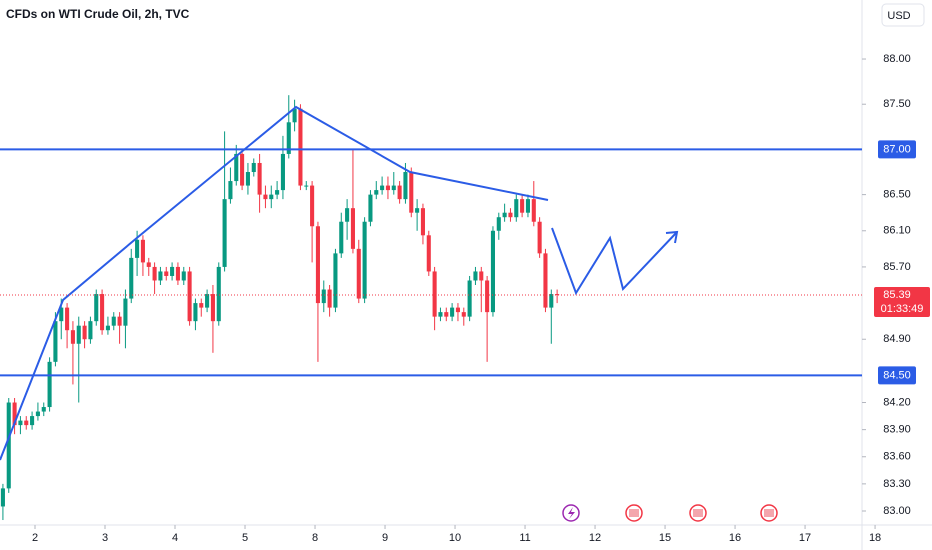 The image size is (932, 550). Describe the element at coordinates (571, 513) in the screenshot. I see `event-icon-bolt` at that location.